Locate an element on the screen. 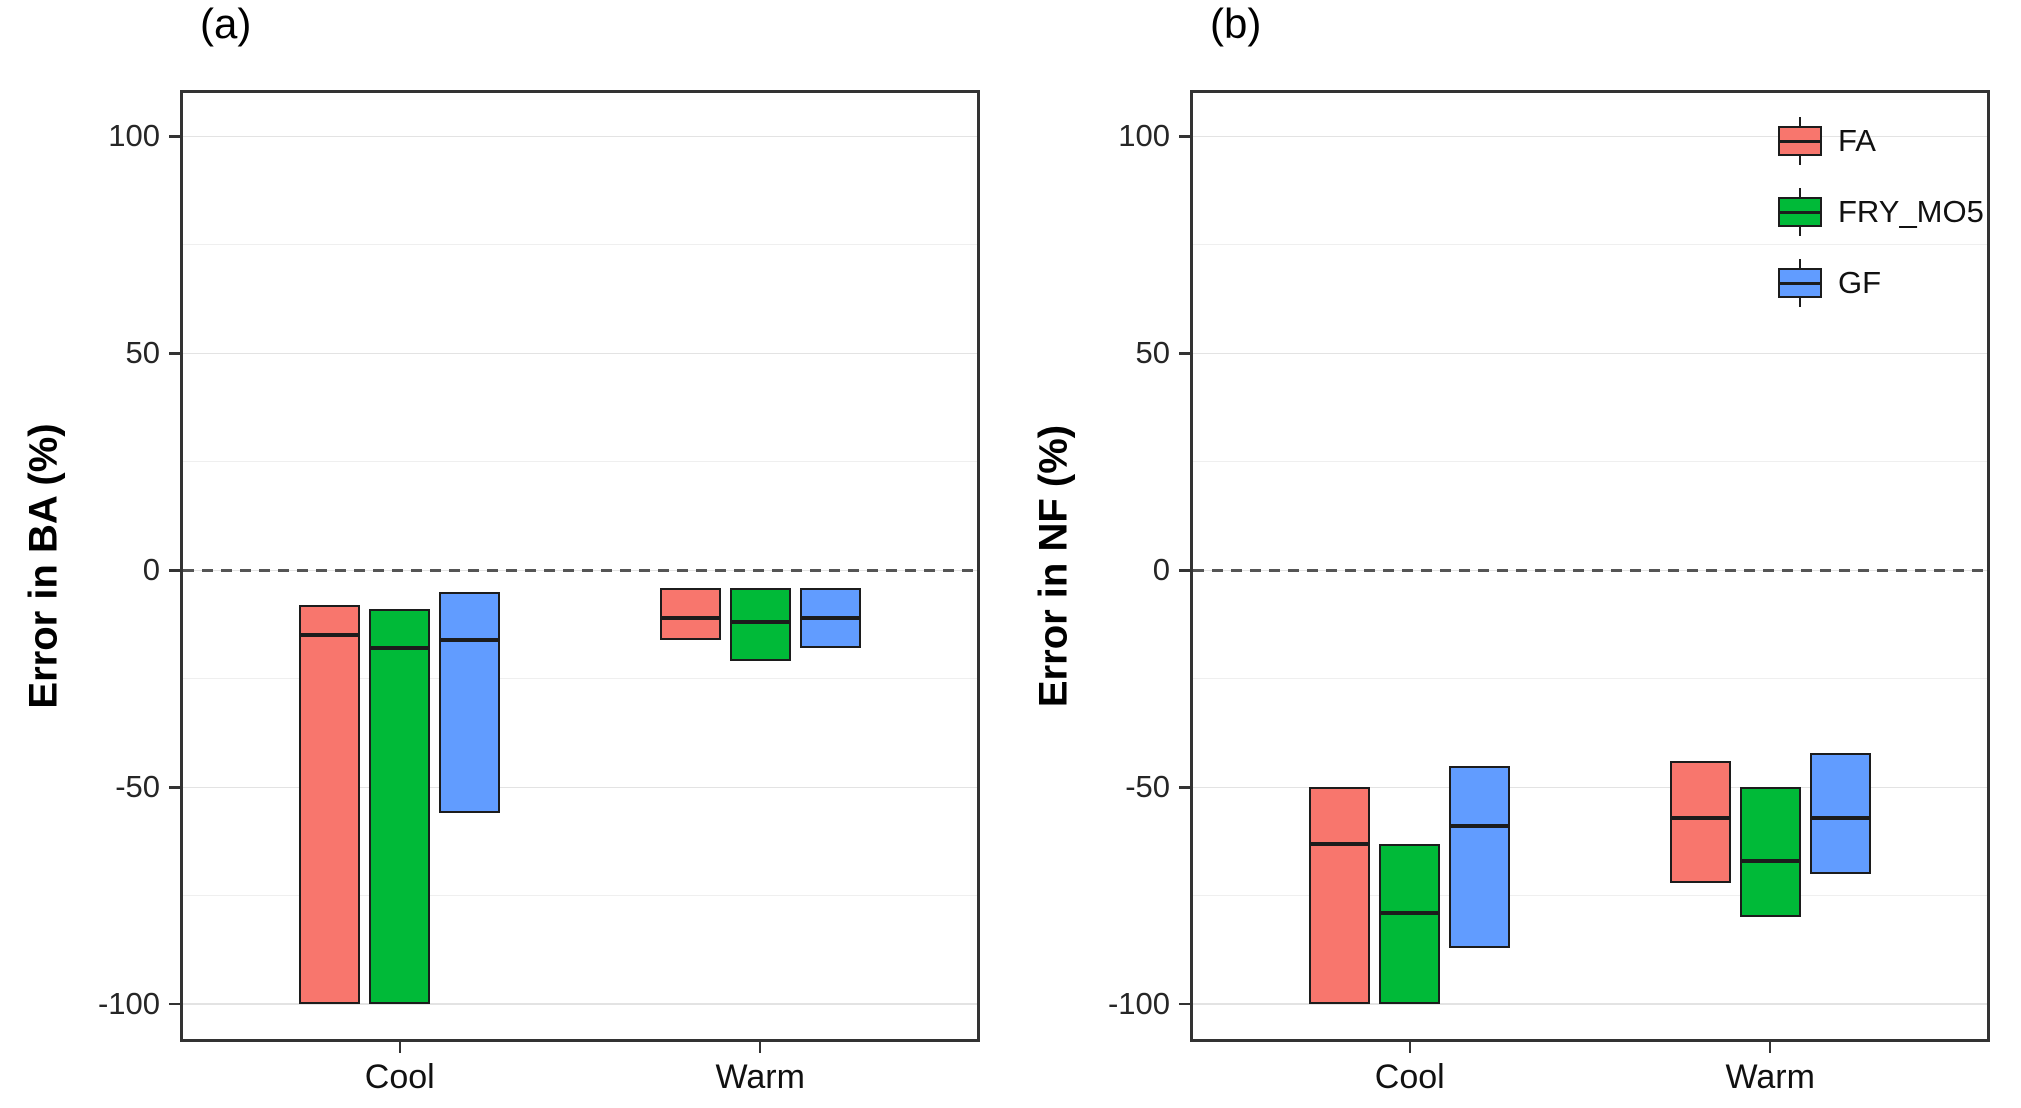 Image resolution: width=2021 pixels, height=1108 pixels. legend-key-median-FRY_MO5 is located at coordinates (1800, 212).